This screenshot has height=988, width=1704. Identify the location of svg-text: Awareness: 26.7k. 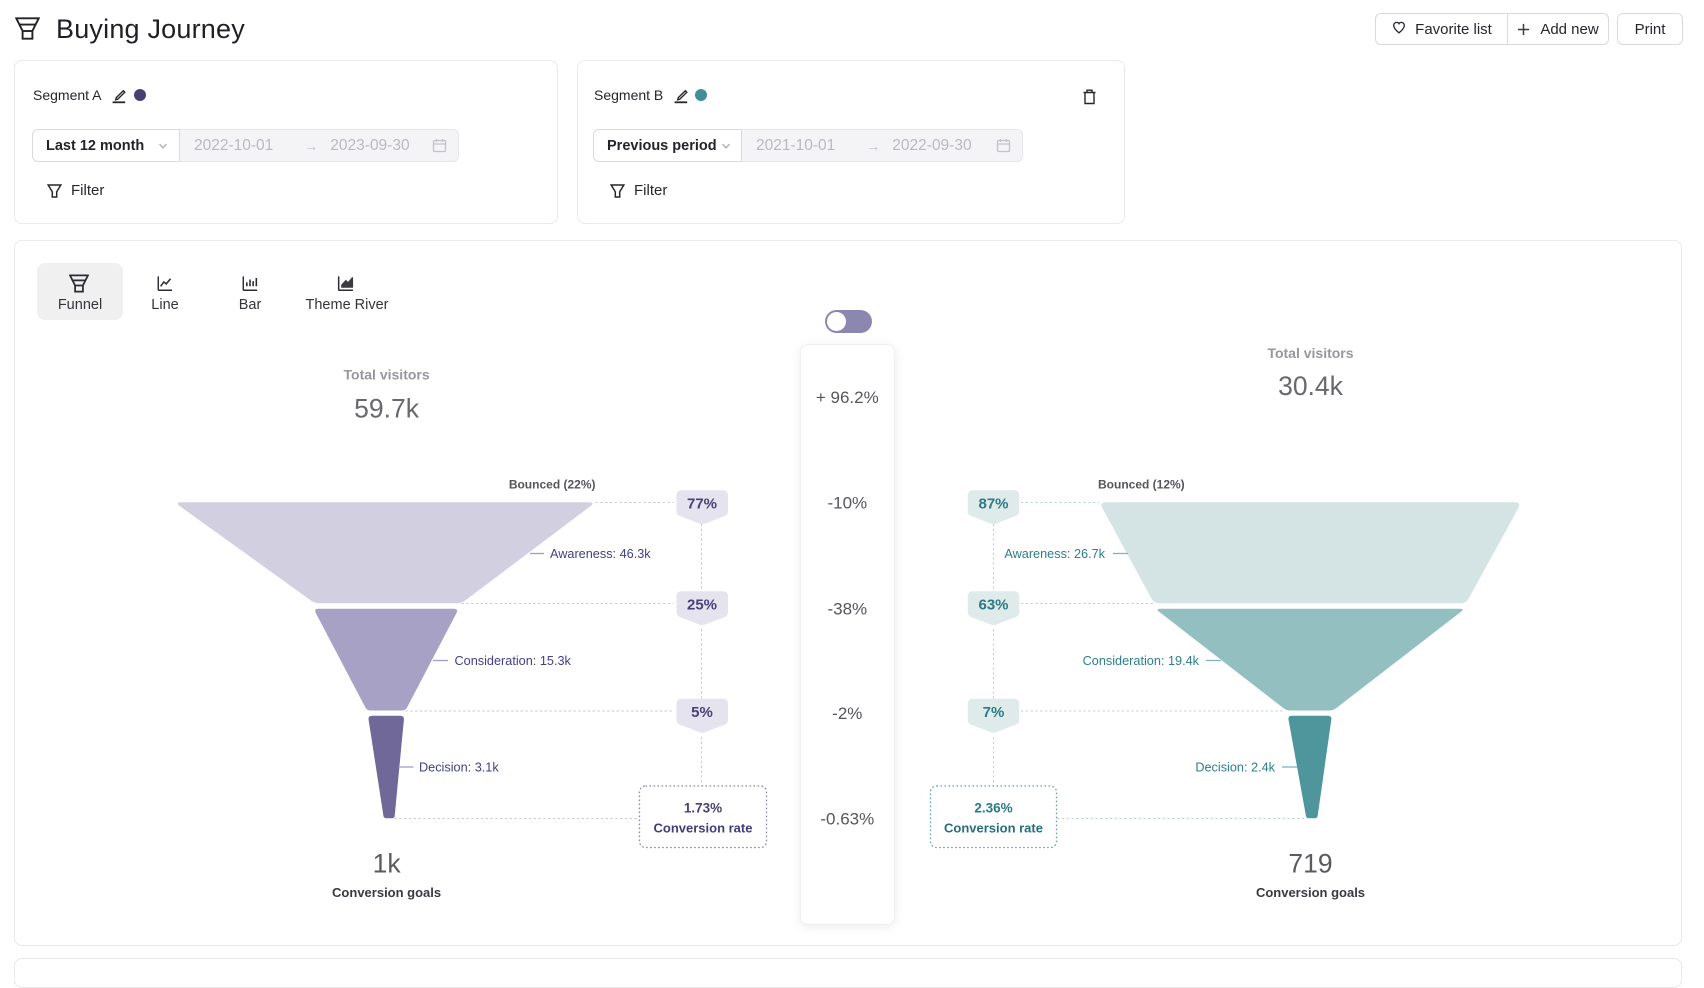
(1054, 554).